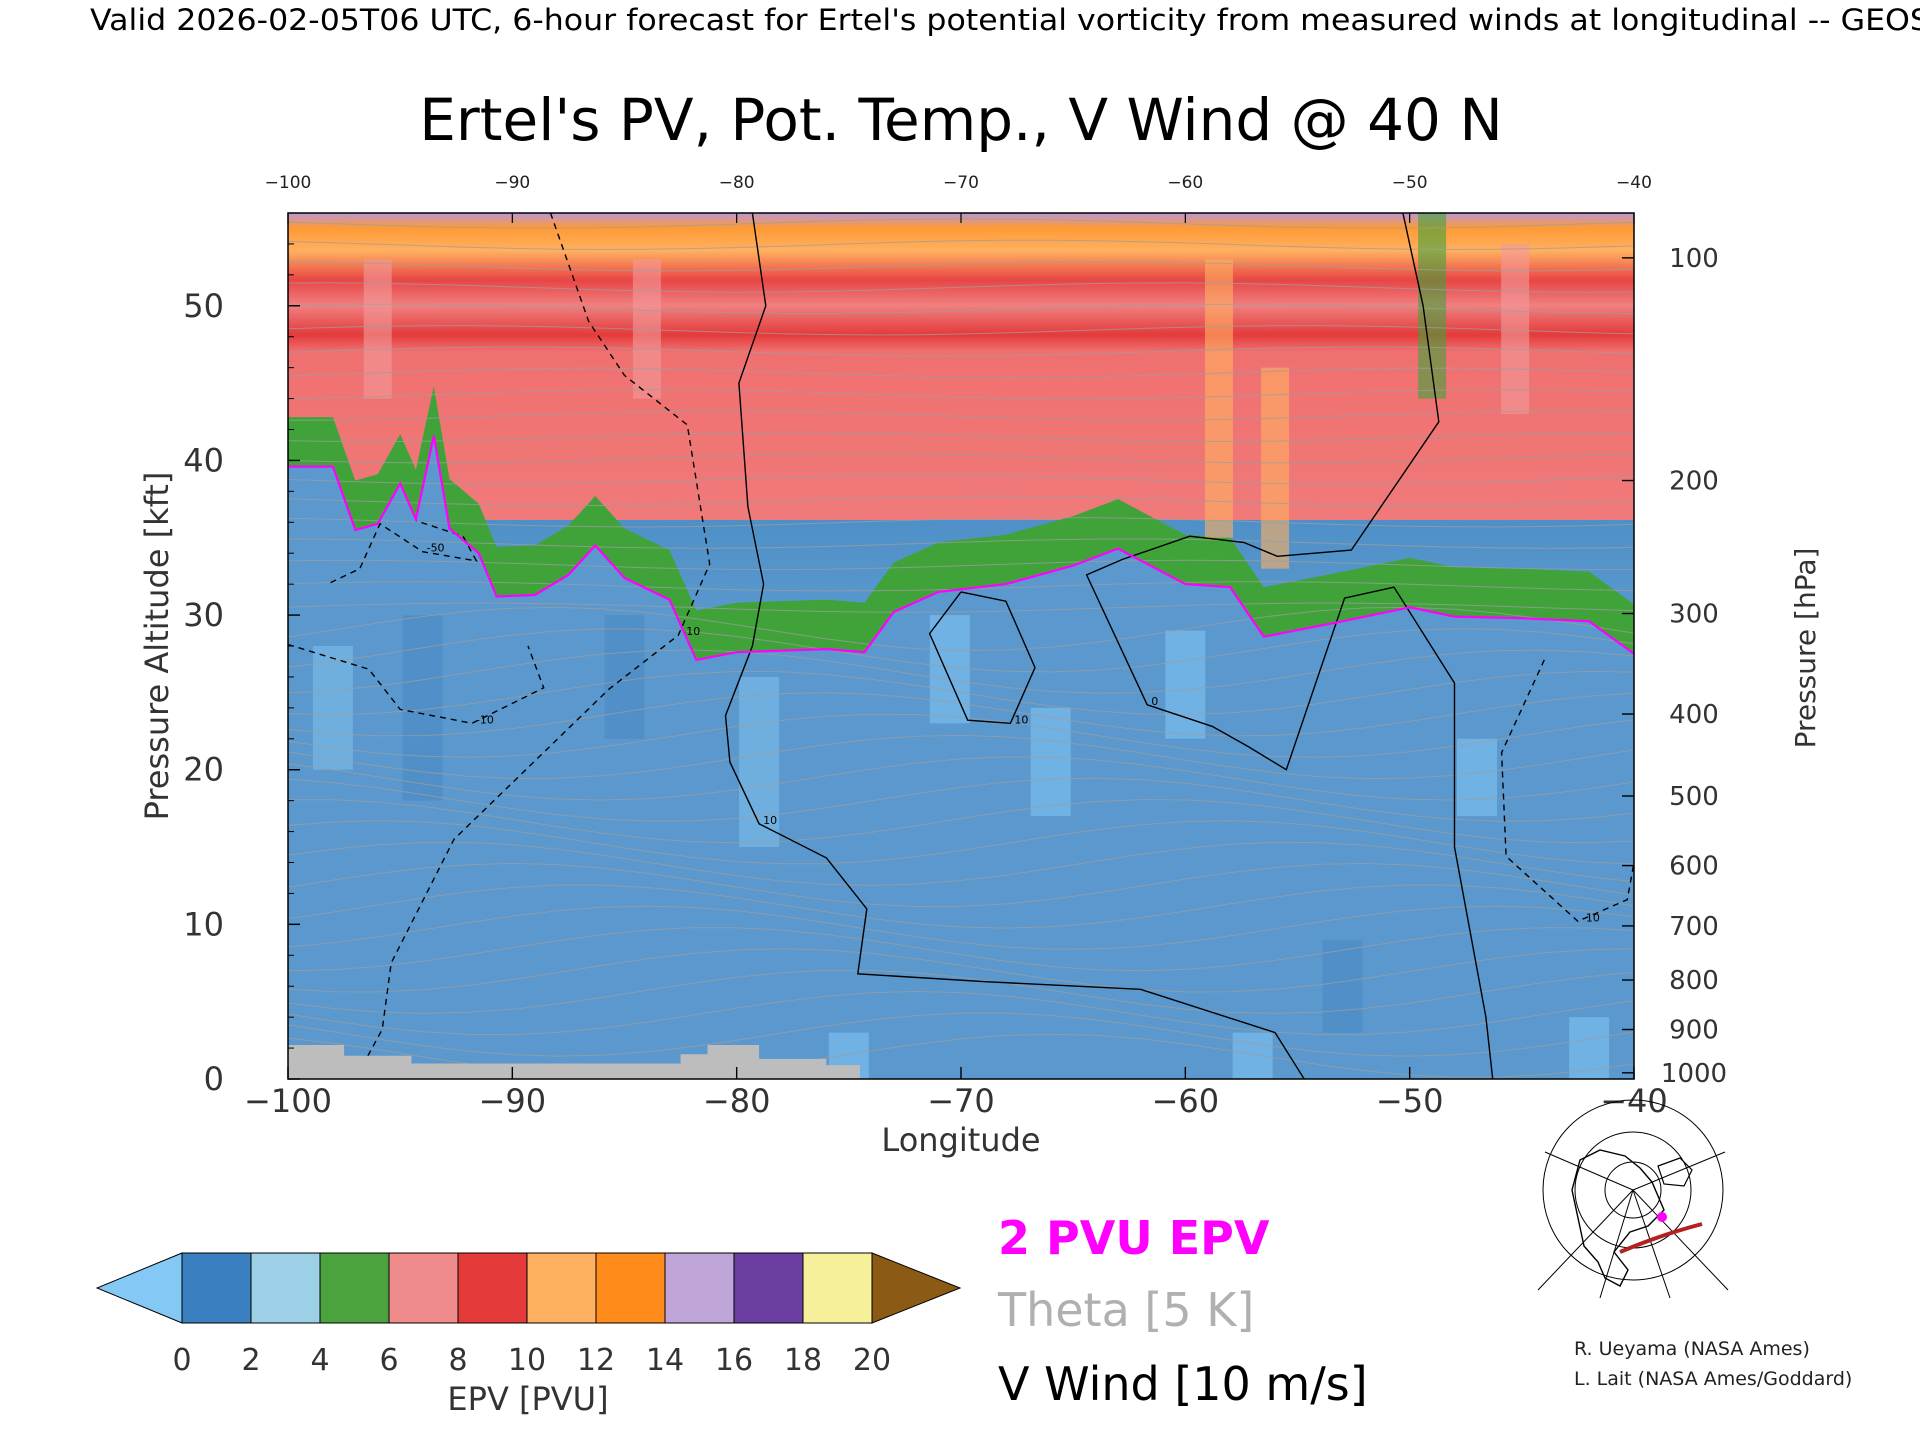 The width and height of the screenshot is (1920, 1440). Describe the element at coordinates (960, 1140) in the screenshot. I see `x-axis-label: Longitude` at that location.